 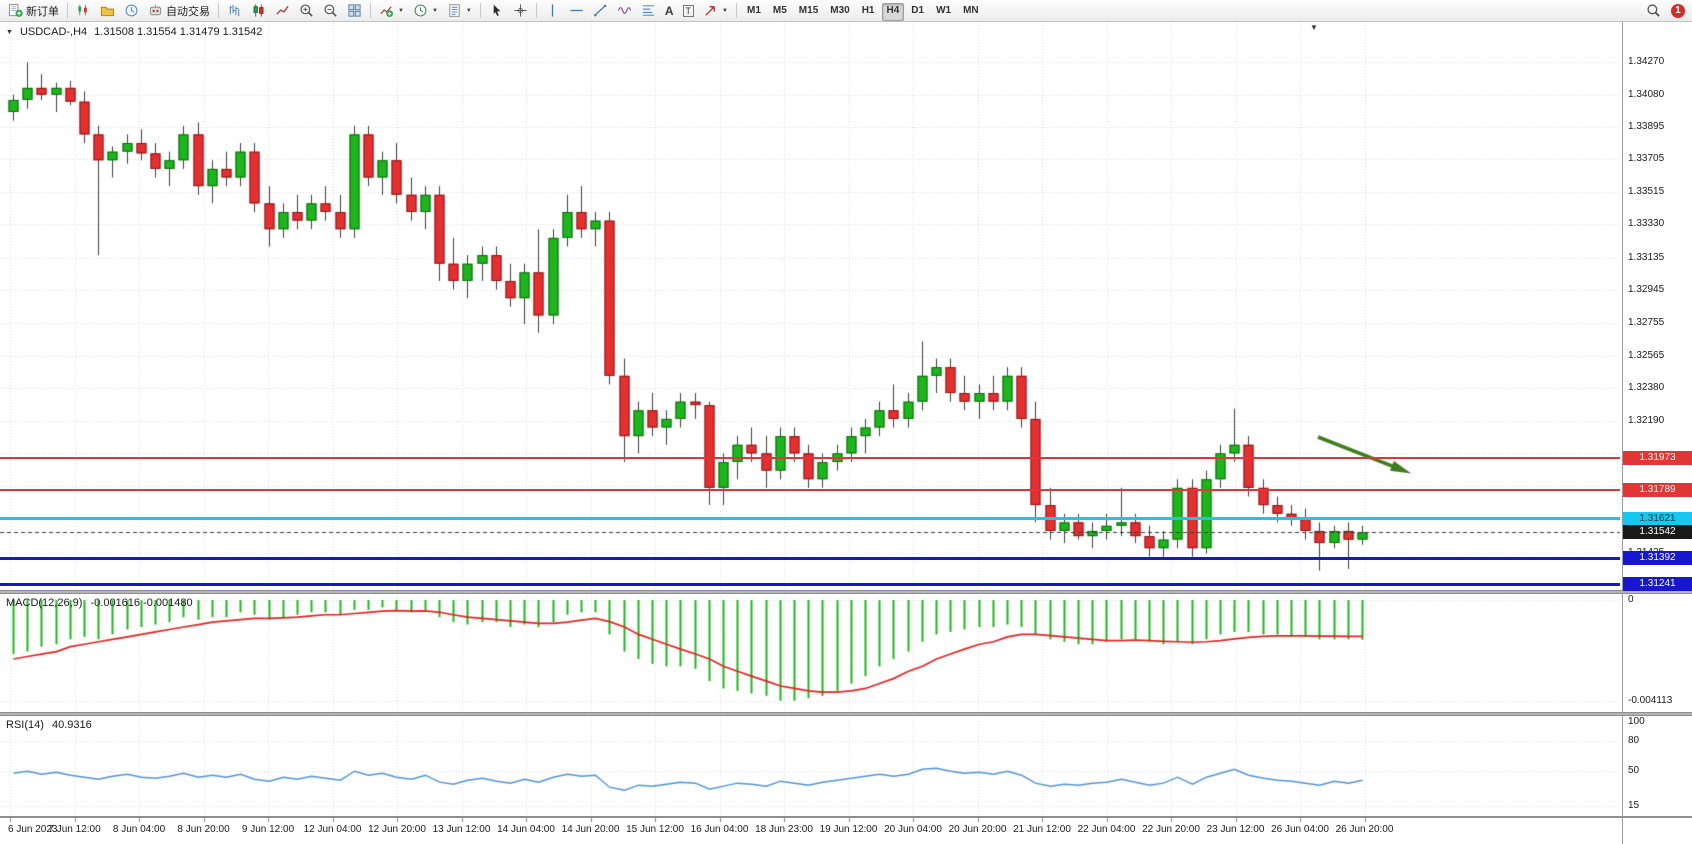 What do you see at coordinates (808, 10) in the screenshot?
I see `timeframe-M15: M15` at bounding box center [808, 10].